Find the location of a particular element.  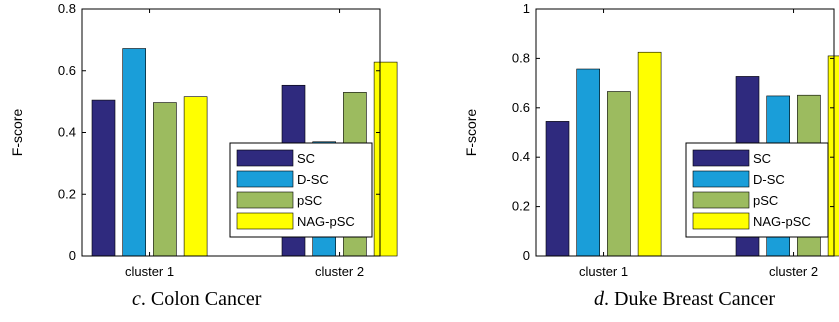

panel-caption-text: . Colon Cancer is located at coordinates (201, 299).